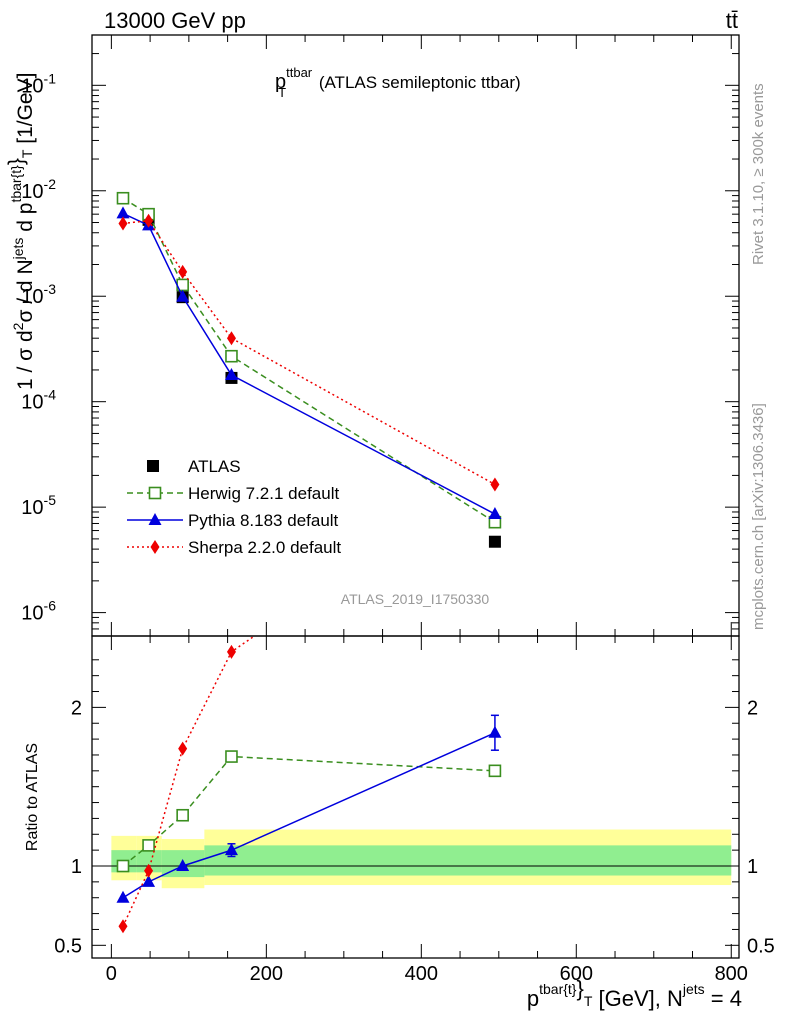 The image size is (786, 1024). What do you see at coordinates (175, 20) in the screenshot?
I see `collision-energy-label: 13000 GeV pp` at bounding box center [175, 20].